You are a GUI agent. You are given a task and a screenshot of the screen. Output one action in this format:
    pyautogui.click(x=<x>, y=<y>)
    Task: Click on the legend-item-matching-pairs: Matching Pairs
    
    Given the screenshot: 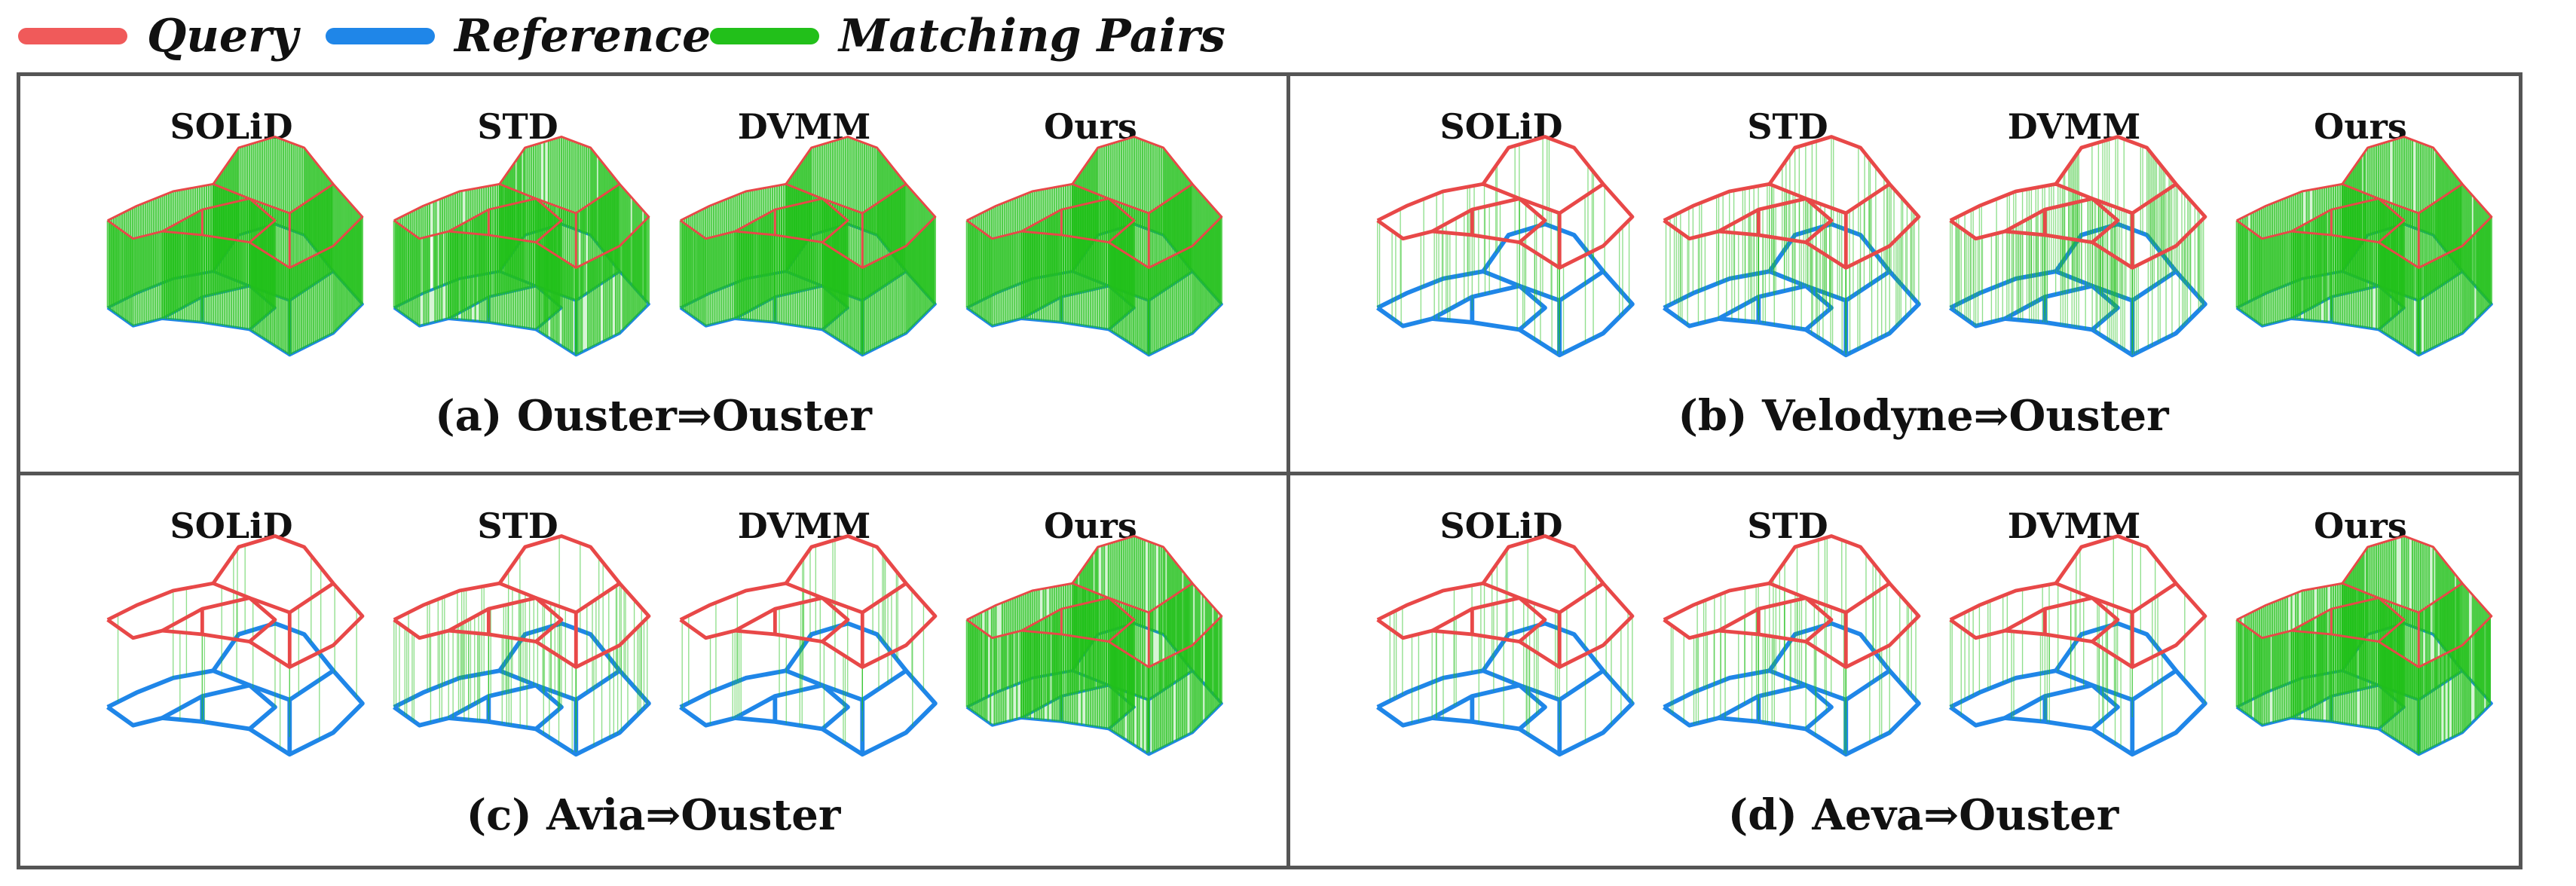 What is the action you would take?
    pyautogui.click(x=967, y=36)
    